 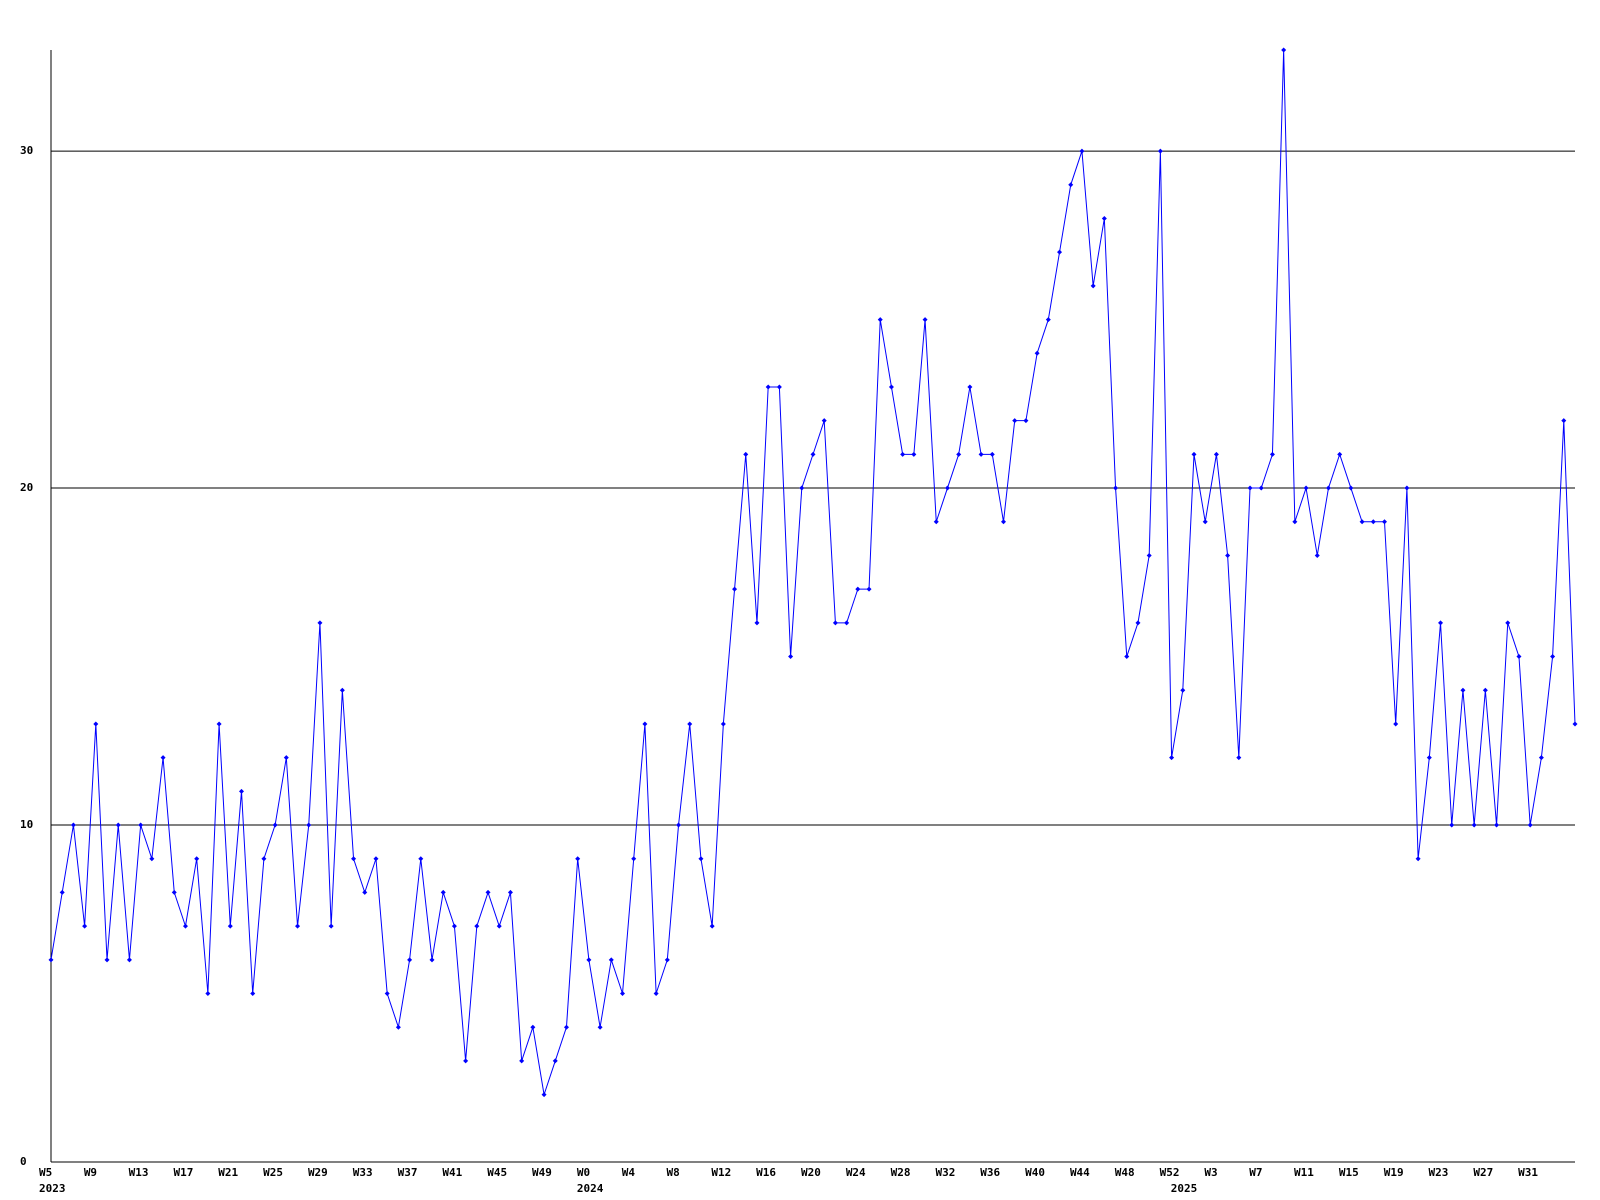 What do you see at coordinates (811, 1172) in the screenshot?
I see `x-tick-label: W20` at bounding box center [811, 1172].